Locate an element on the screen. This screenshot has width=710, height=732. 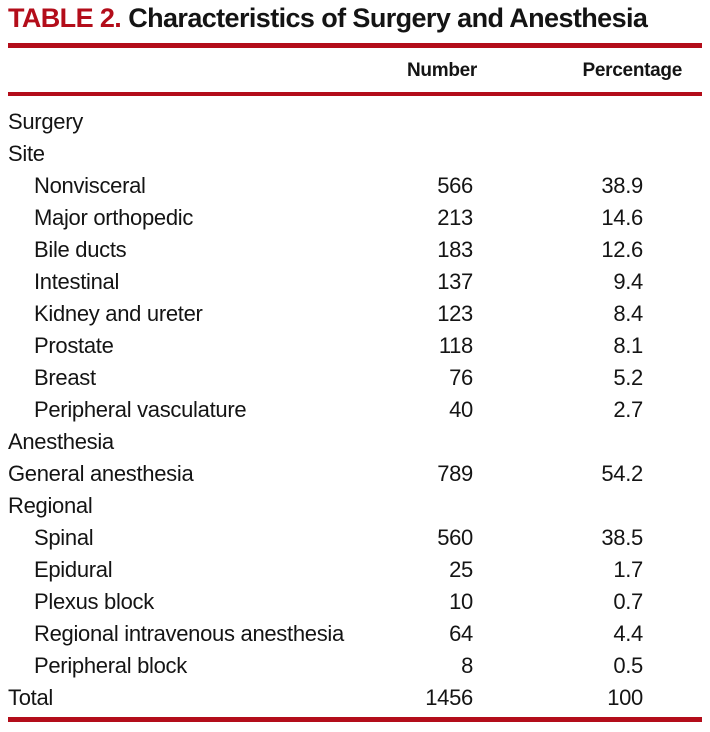
table-row: General anesthesia 789 54.2 is located at coordinates (355, 474).